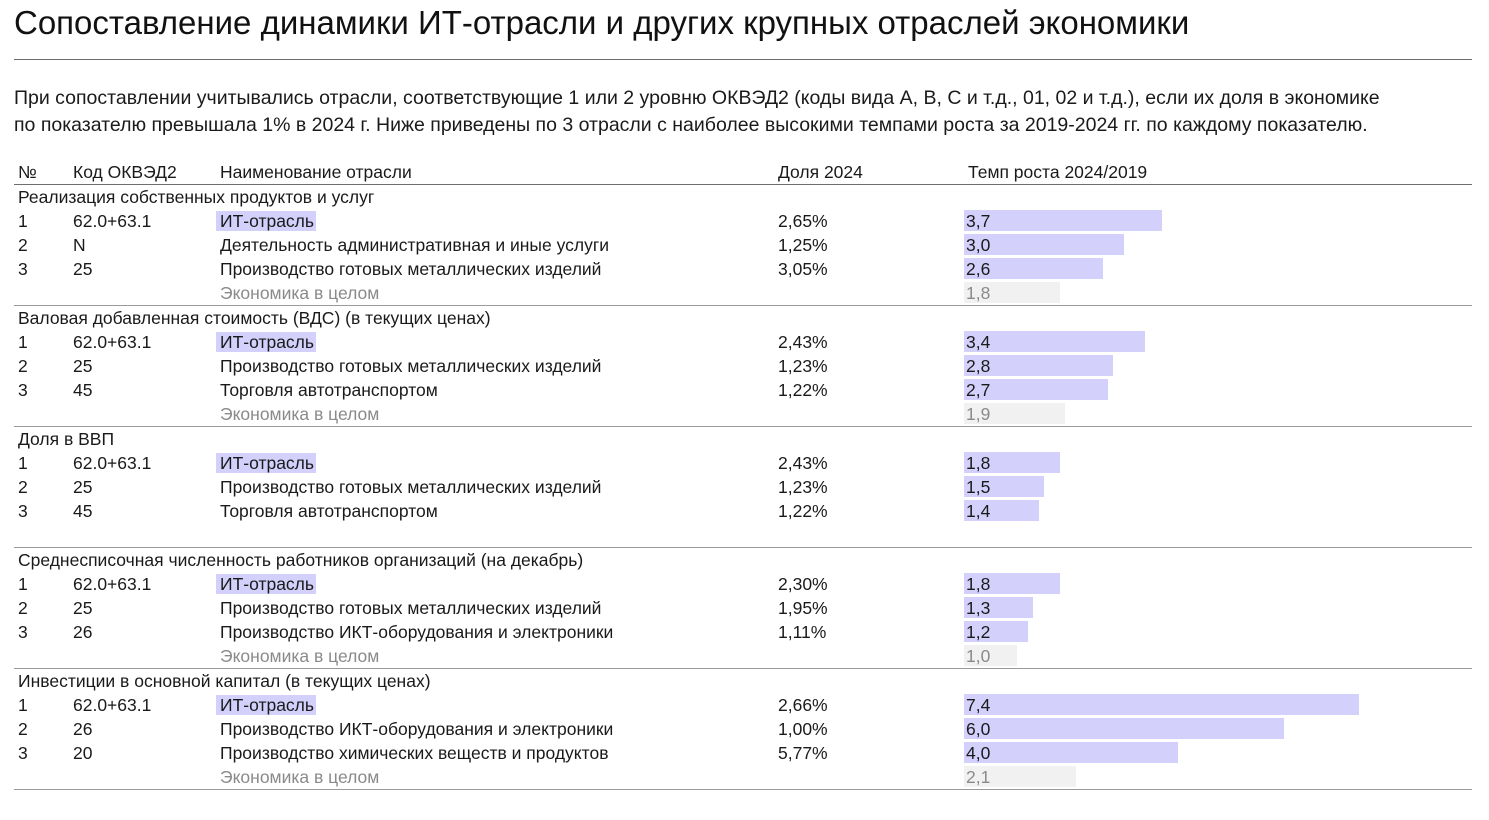  What do you see at coordinates (83, 390) in the screenshot?
I see `okved-code: 45` at bounding box center [83, 390].